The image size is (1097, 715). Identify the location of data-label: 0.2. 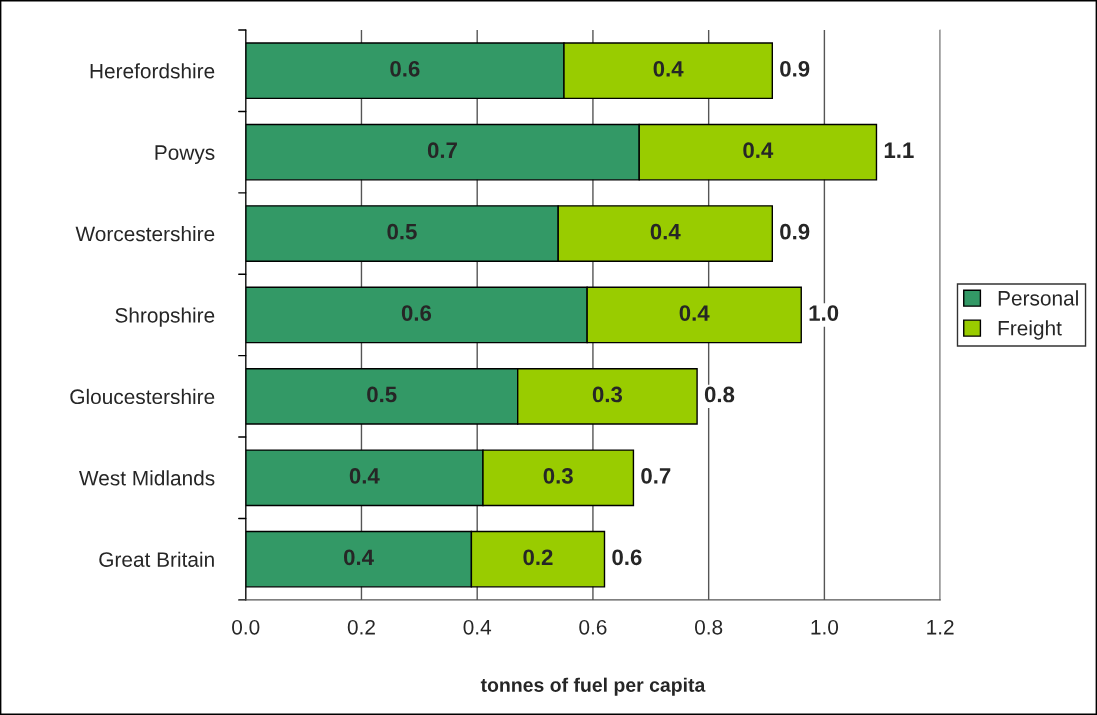
(538, 557).